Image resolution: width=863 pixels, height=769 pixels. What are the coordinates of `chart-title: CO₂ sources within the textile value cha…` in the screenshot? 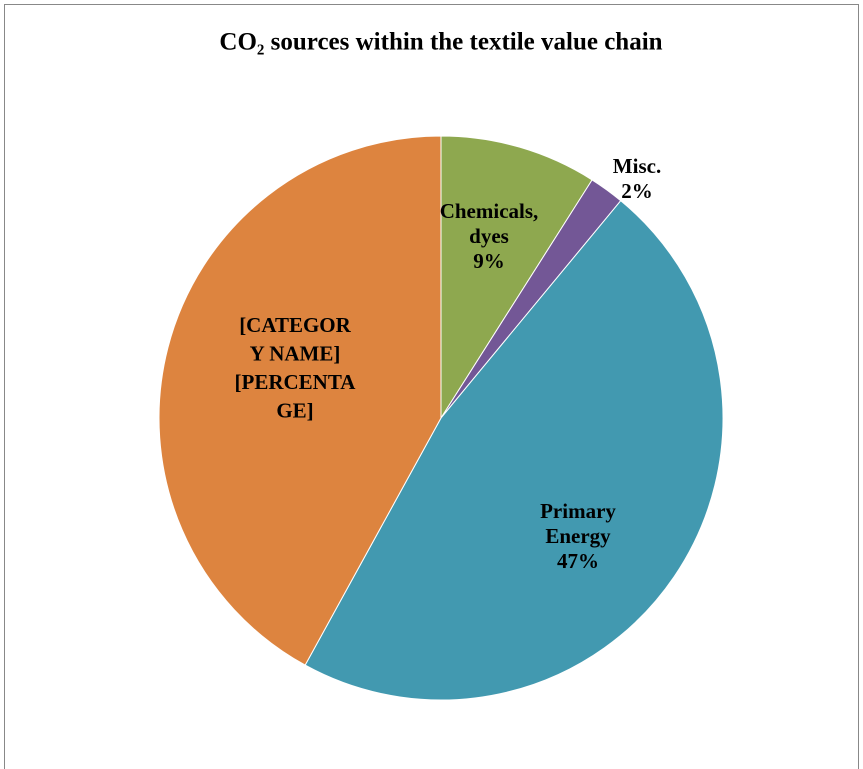 It's located at (440, 42).